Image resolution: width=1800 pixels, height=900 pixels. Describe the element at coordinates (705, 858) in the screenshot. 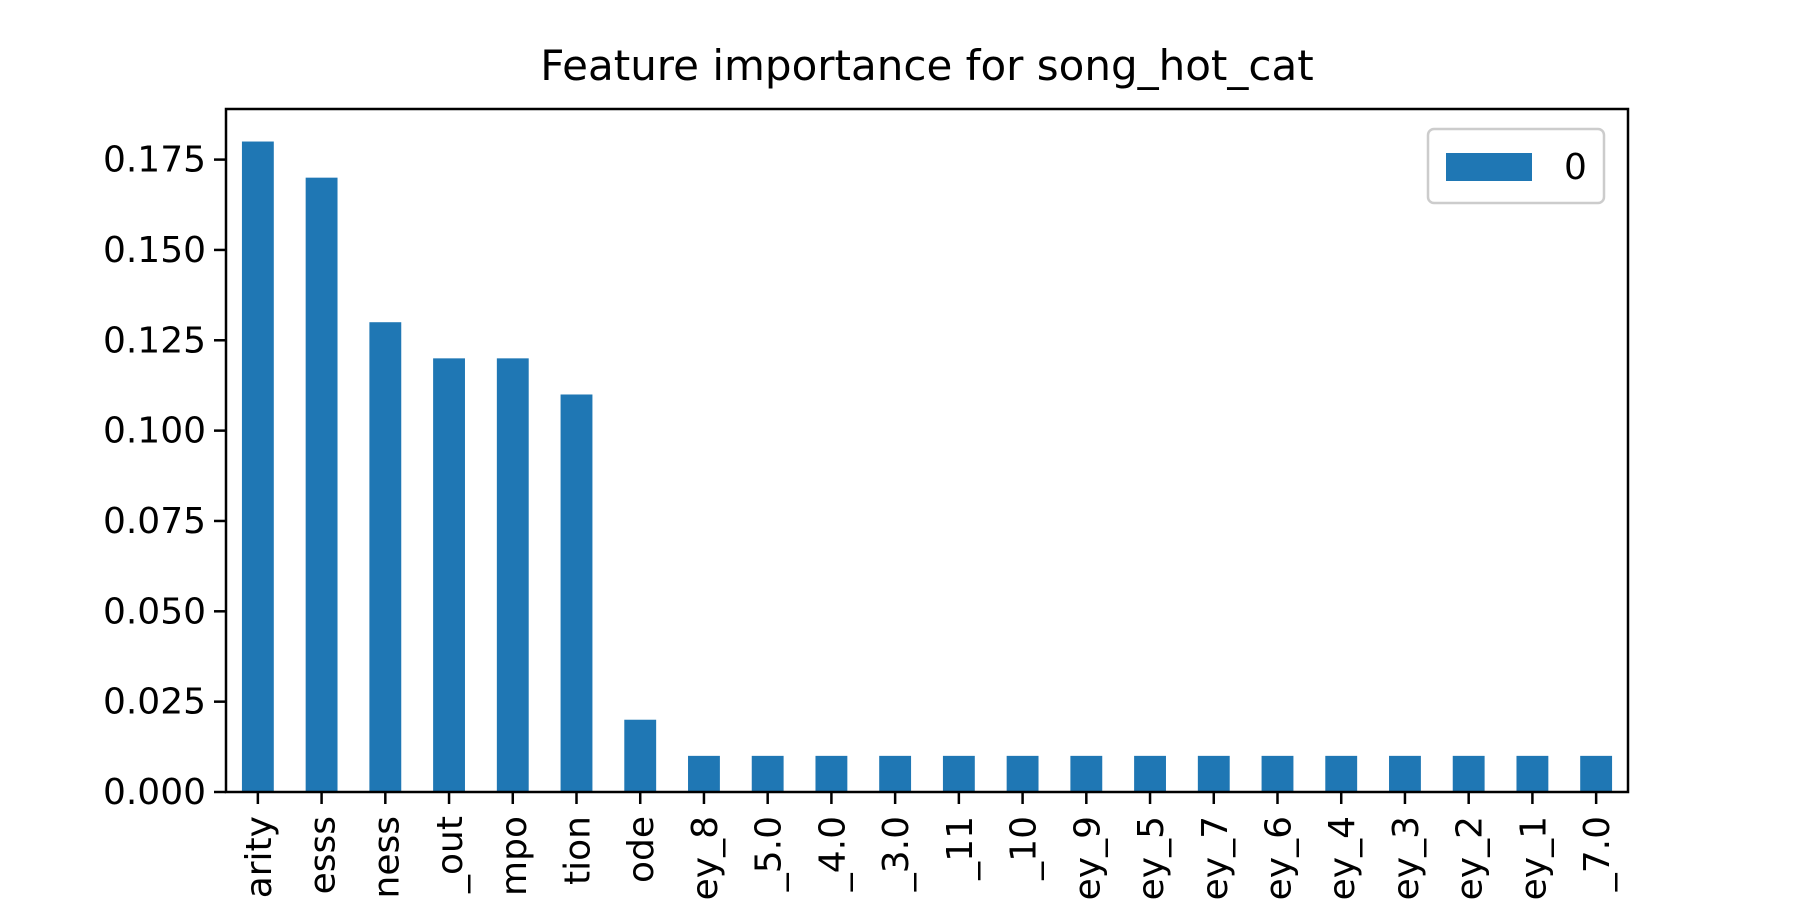

I see `x-tick-label-7: ey_8` at that location.